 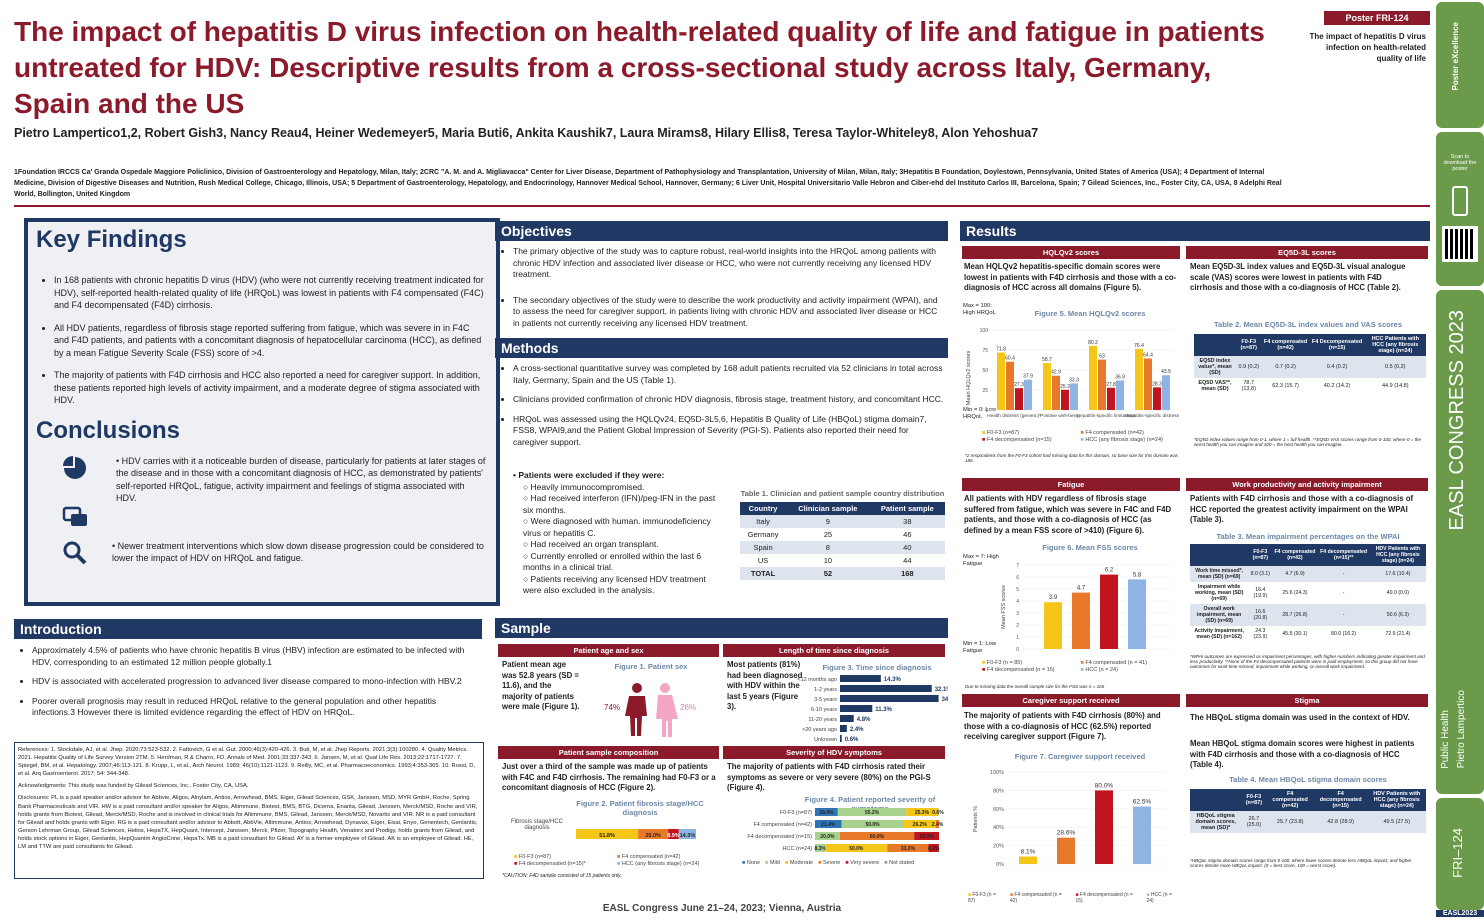 What do you see at coordinates (1219, 634) in the screenshot?
I see `table-cell: Activity impairment, mean (SD) (n=162)` at bounding box center [1219, 634].